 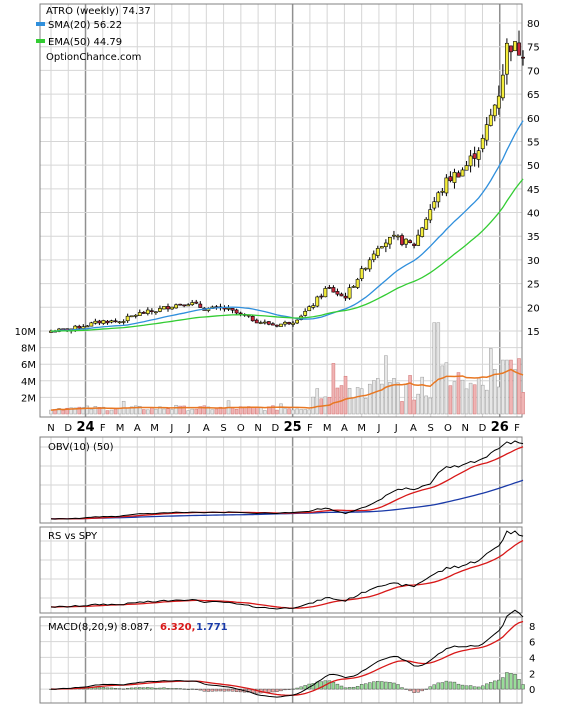 I want to click on volume-tick-label: 8M, so click(x=28, y=349).